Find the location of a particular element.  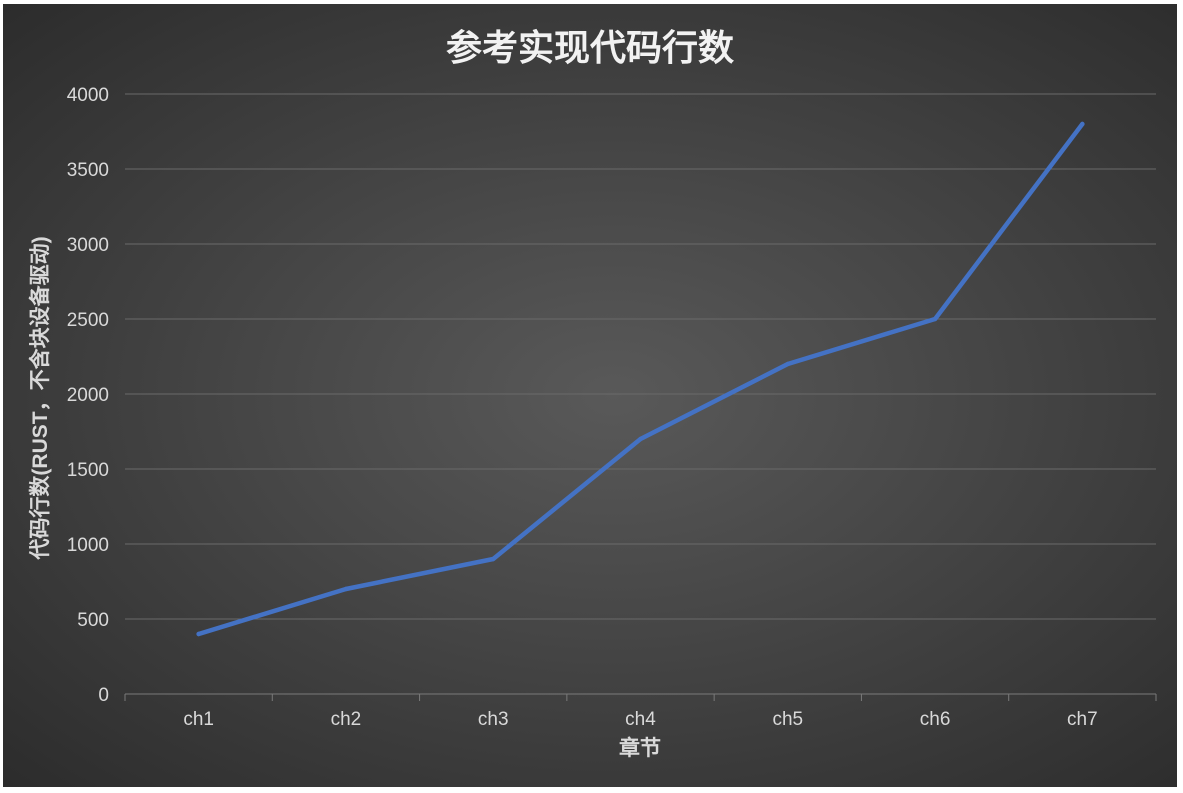

y-tick-label: 3500 is located at coordinates (88, 170).